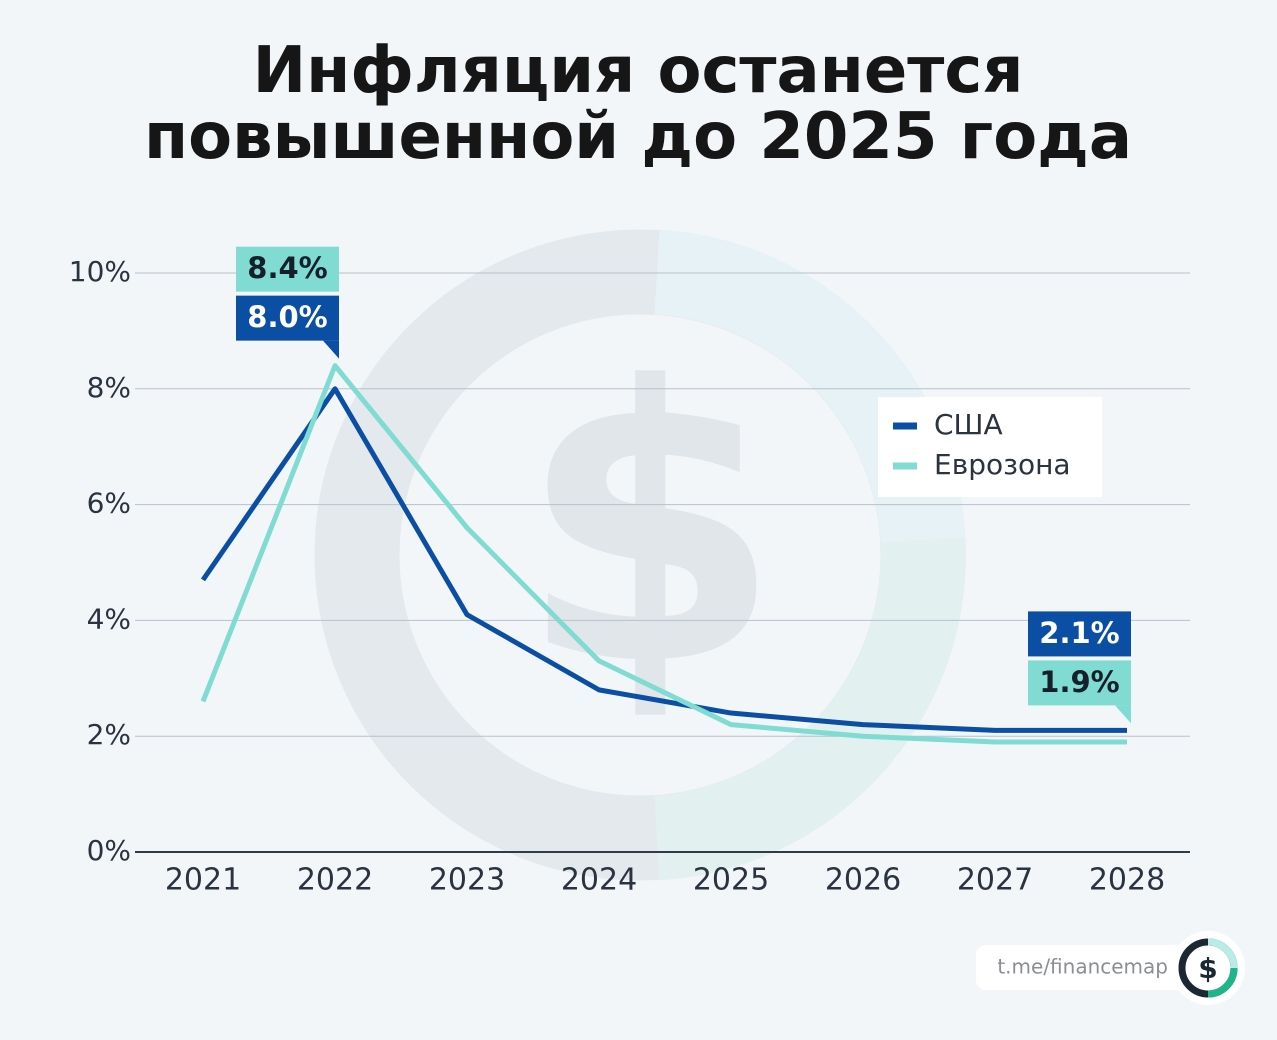 The image size is (1277, 1040). I want to click on footer: t.me/financemap $, so click(1110, 968).